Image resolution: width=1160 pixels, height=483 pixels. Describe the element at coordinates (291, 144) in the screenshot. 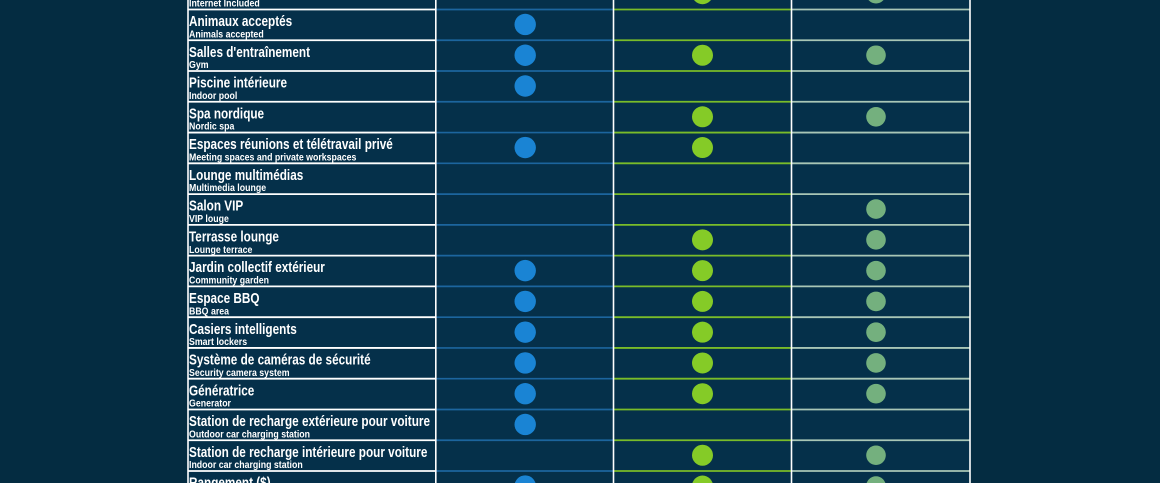

I see `svg-text:Espaces réunions et télétravai: Espaces réunions et télétravail privé` at that location.